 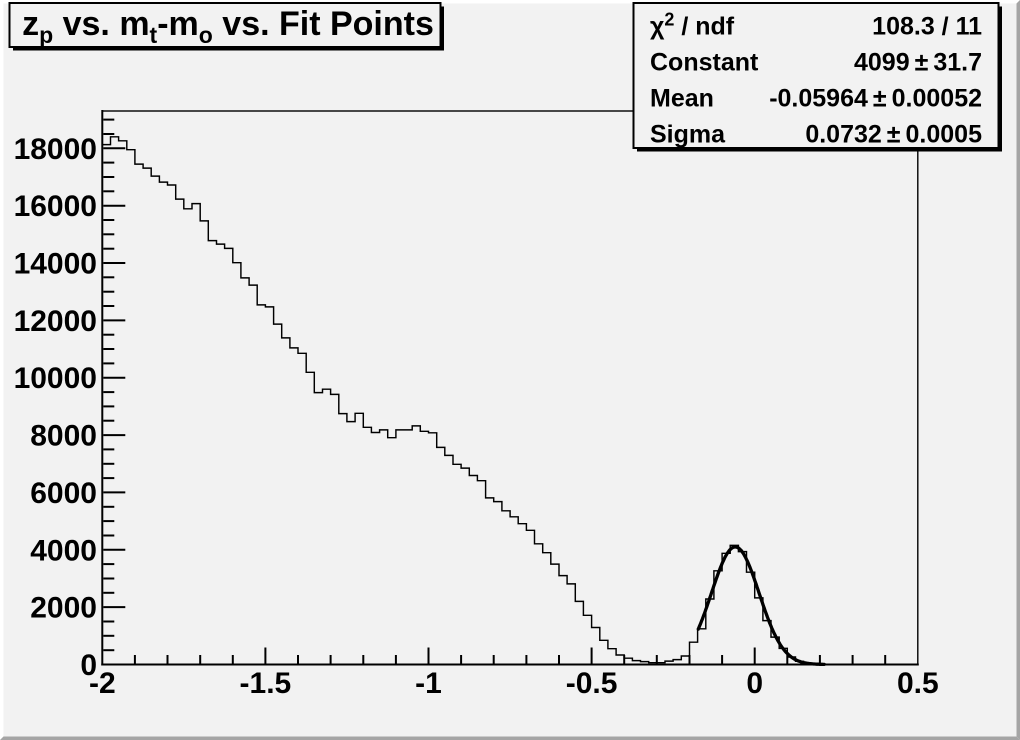 What do you see at coordinates (102, 683) in the screenshot?
I see `svg-text: -2` at bounding box center [102, 683].